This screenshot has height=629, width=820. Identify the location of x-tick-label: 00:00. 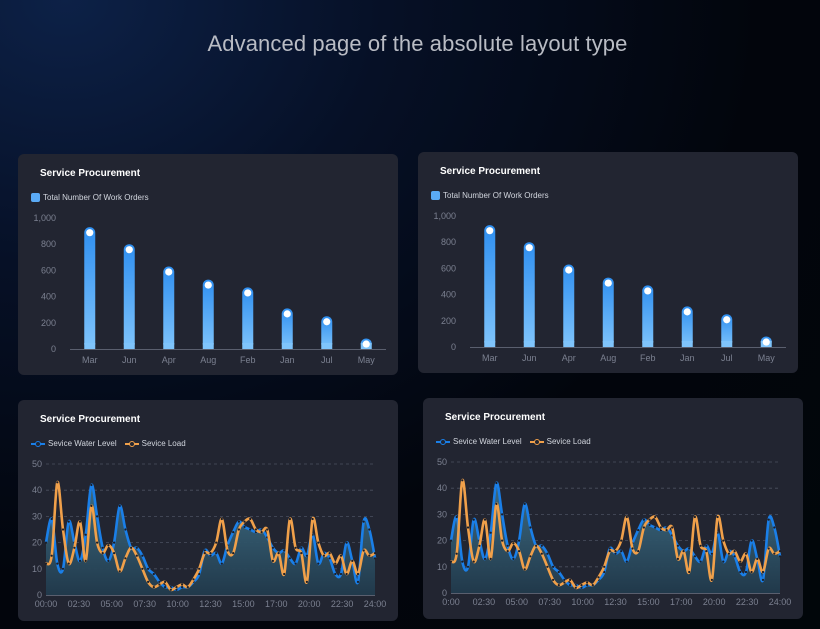
(46, 604).